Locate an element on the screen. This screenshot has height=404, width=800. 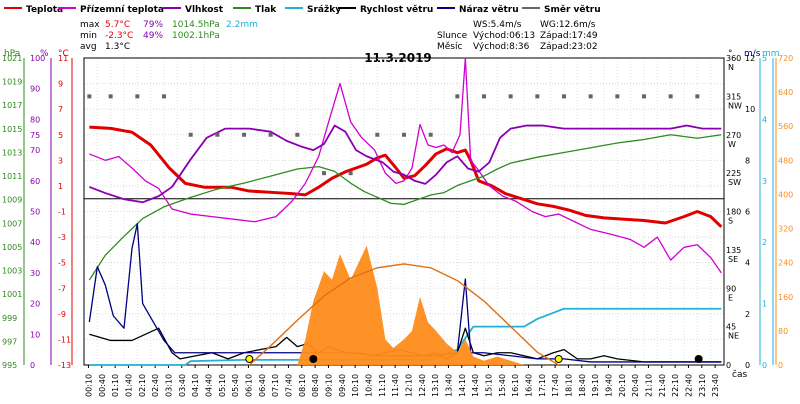
x-tick-label: 17:10 is located at coordinates (542, 385).